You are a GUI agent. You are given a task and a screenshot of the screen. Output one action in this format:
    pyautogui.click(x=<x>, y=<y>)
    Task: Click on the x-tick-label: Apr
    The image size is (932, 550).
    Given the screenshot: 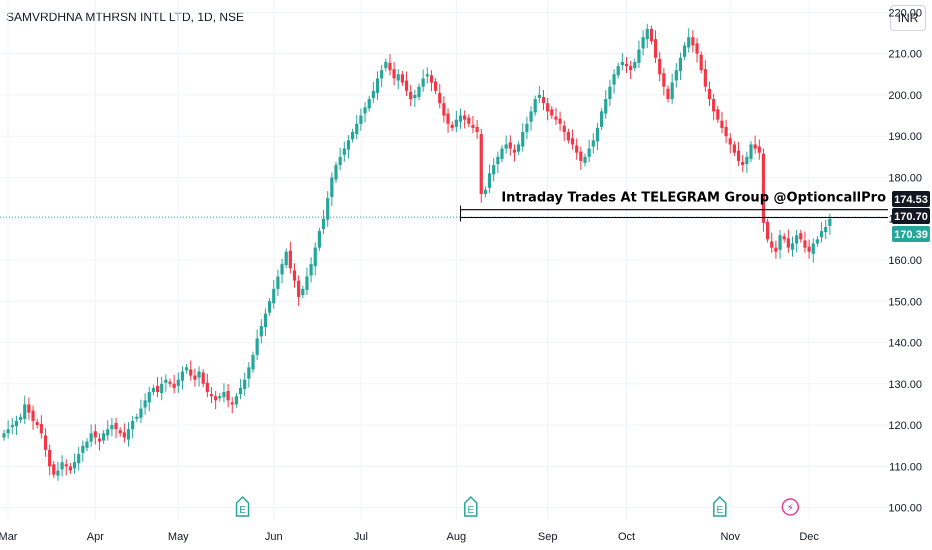 What is the action you would take?
    pyautogui.click(x=95, y=537)
    